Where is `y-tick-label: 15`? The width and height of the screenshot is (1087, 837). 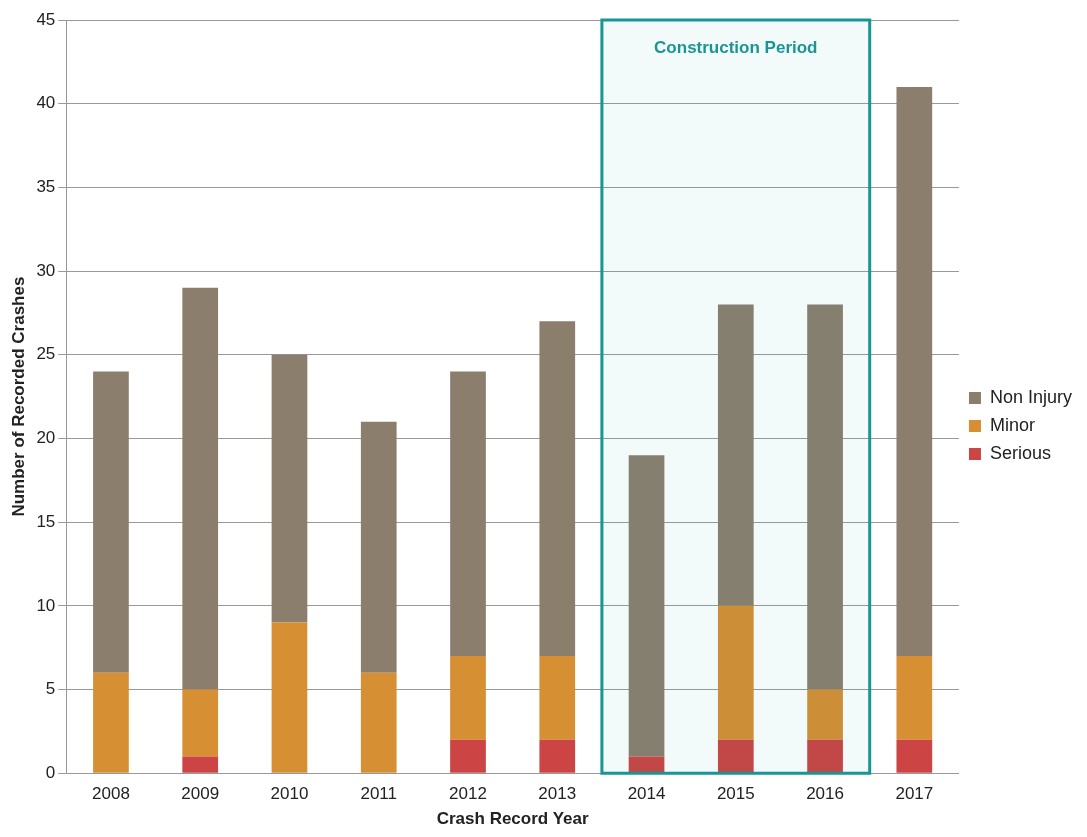 y-tick-label: 15 is located at coordinates (46, 521).